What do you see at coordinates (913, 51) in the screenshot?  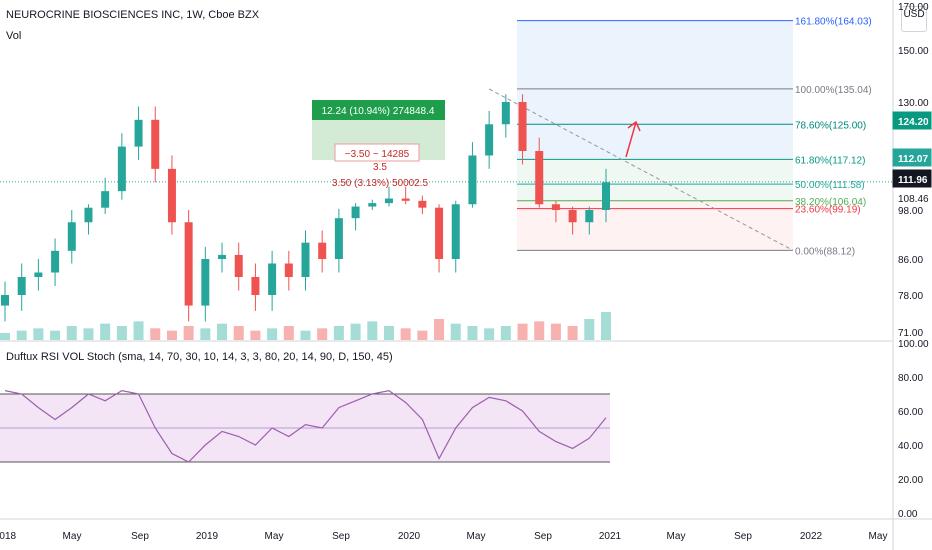 I see `price-axis-tick: 150.00` at bounding box center [913, 51].